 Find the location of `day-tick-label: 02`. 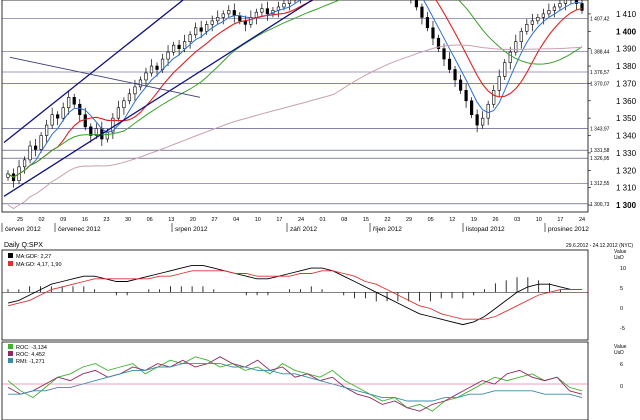

day-tick-label: 02 is located at coordinates (42, 220).